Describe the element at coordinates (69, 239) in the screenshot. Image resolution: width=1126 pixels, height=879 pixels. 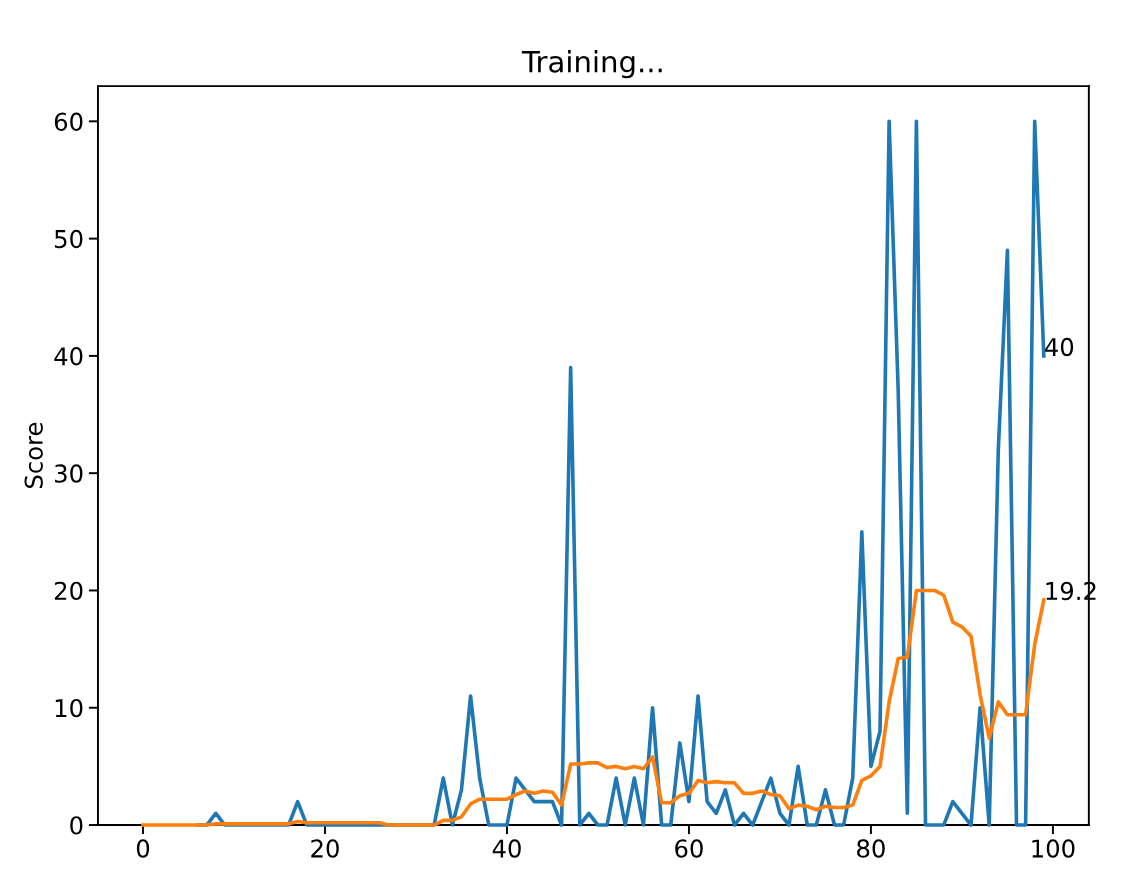
I see `y-tick-label: 50` at that location.